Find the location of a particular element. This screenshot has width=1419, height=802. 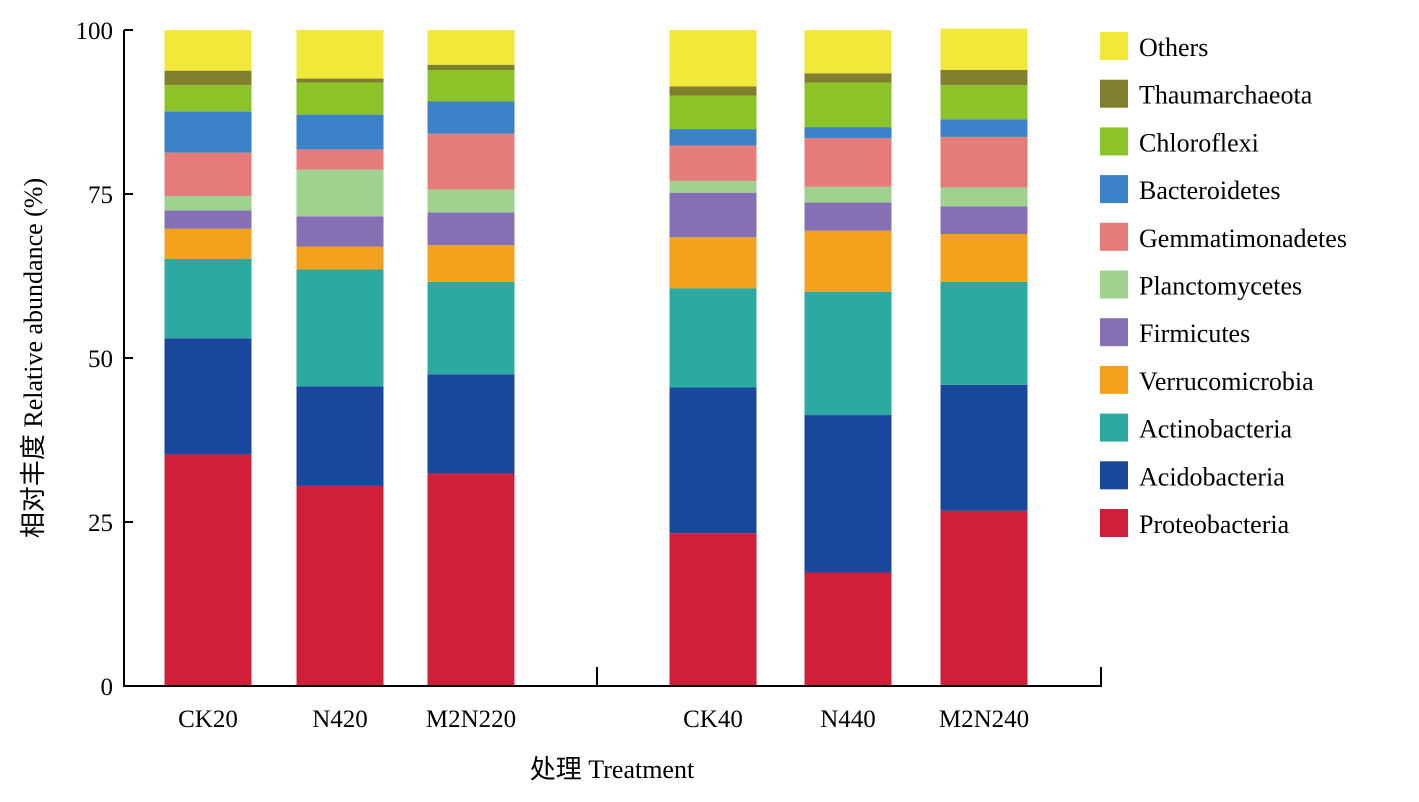

x-axis-title: 处理 Treatment is located at coordinates (612, 769).